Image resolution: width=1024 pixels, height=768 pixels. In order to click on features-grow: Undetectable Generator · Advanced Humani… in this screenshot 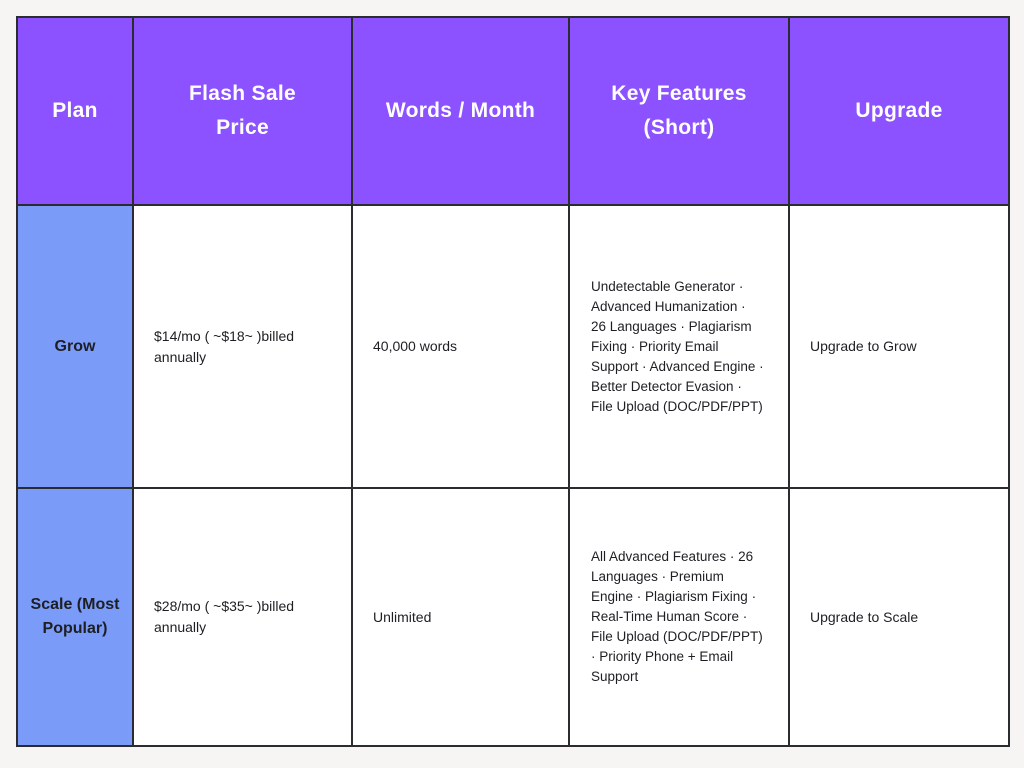, I will do `click(679, 346)`.